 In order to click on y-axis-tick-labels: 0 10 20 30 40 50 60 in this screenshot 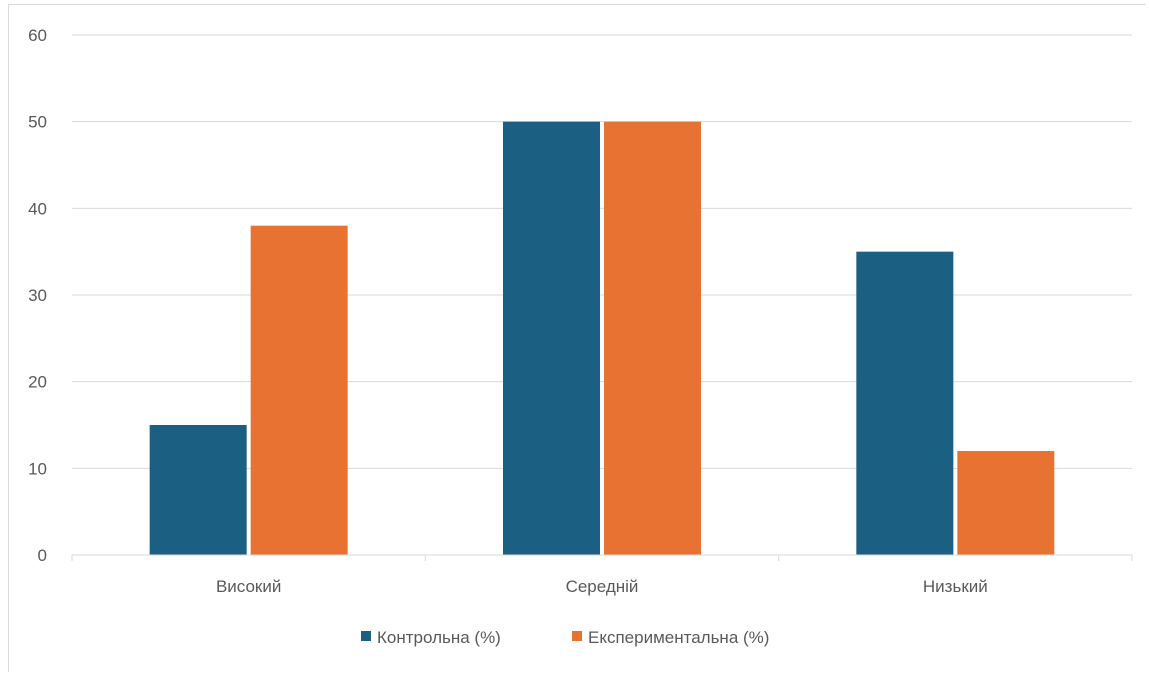, I will do `click(37, 295)`.